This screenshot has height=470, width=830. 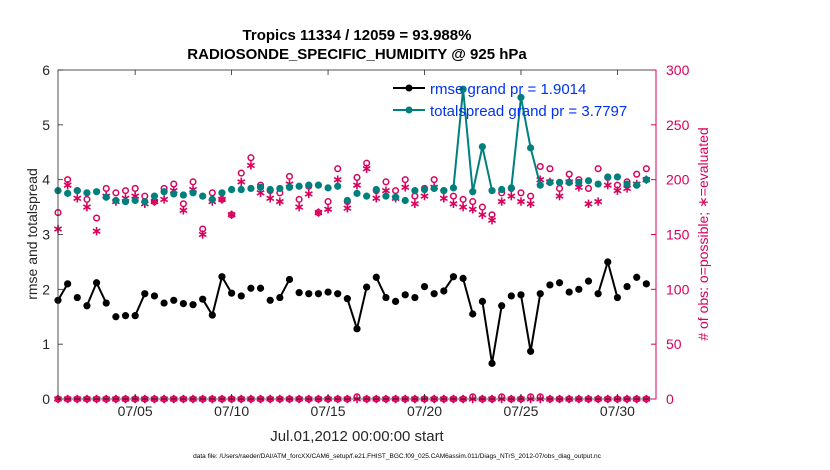 I want to click on legend-spread-label: totalspread grand pr = 3.7797, so click(x=528, y=111).